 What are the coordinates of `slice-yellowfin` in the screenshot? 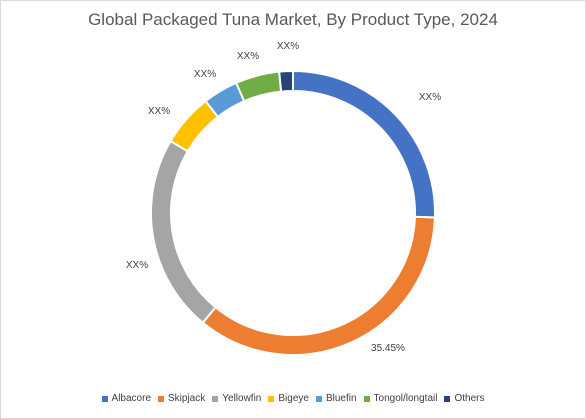 It's located at (183, 232).